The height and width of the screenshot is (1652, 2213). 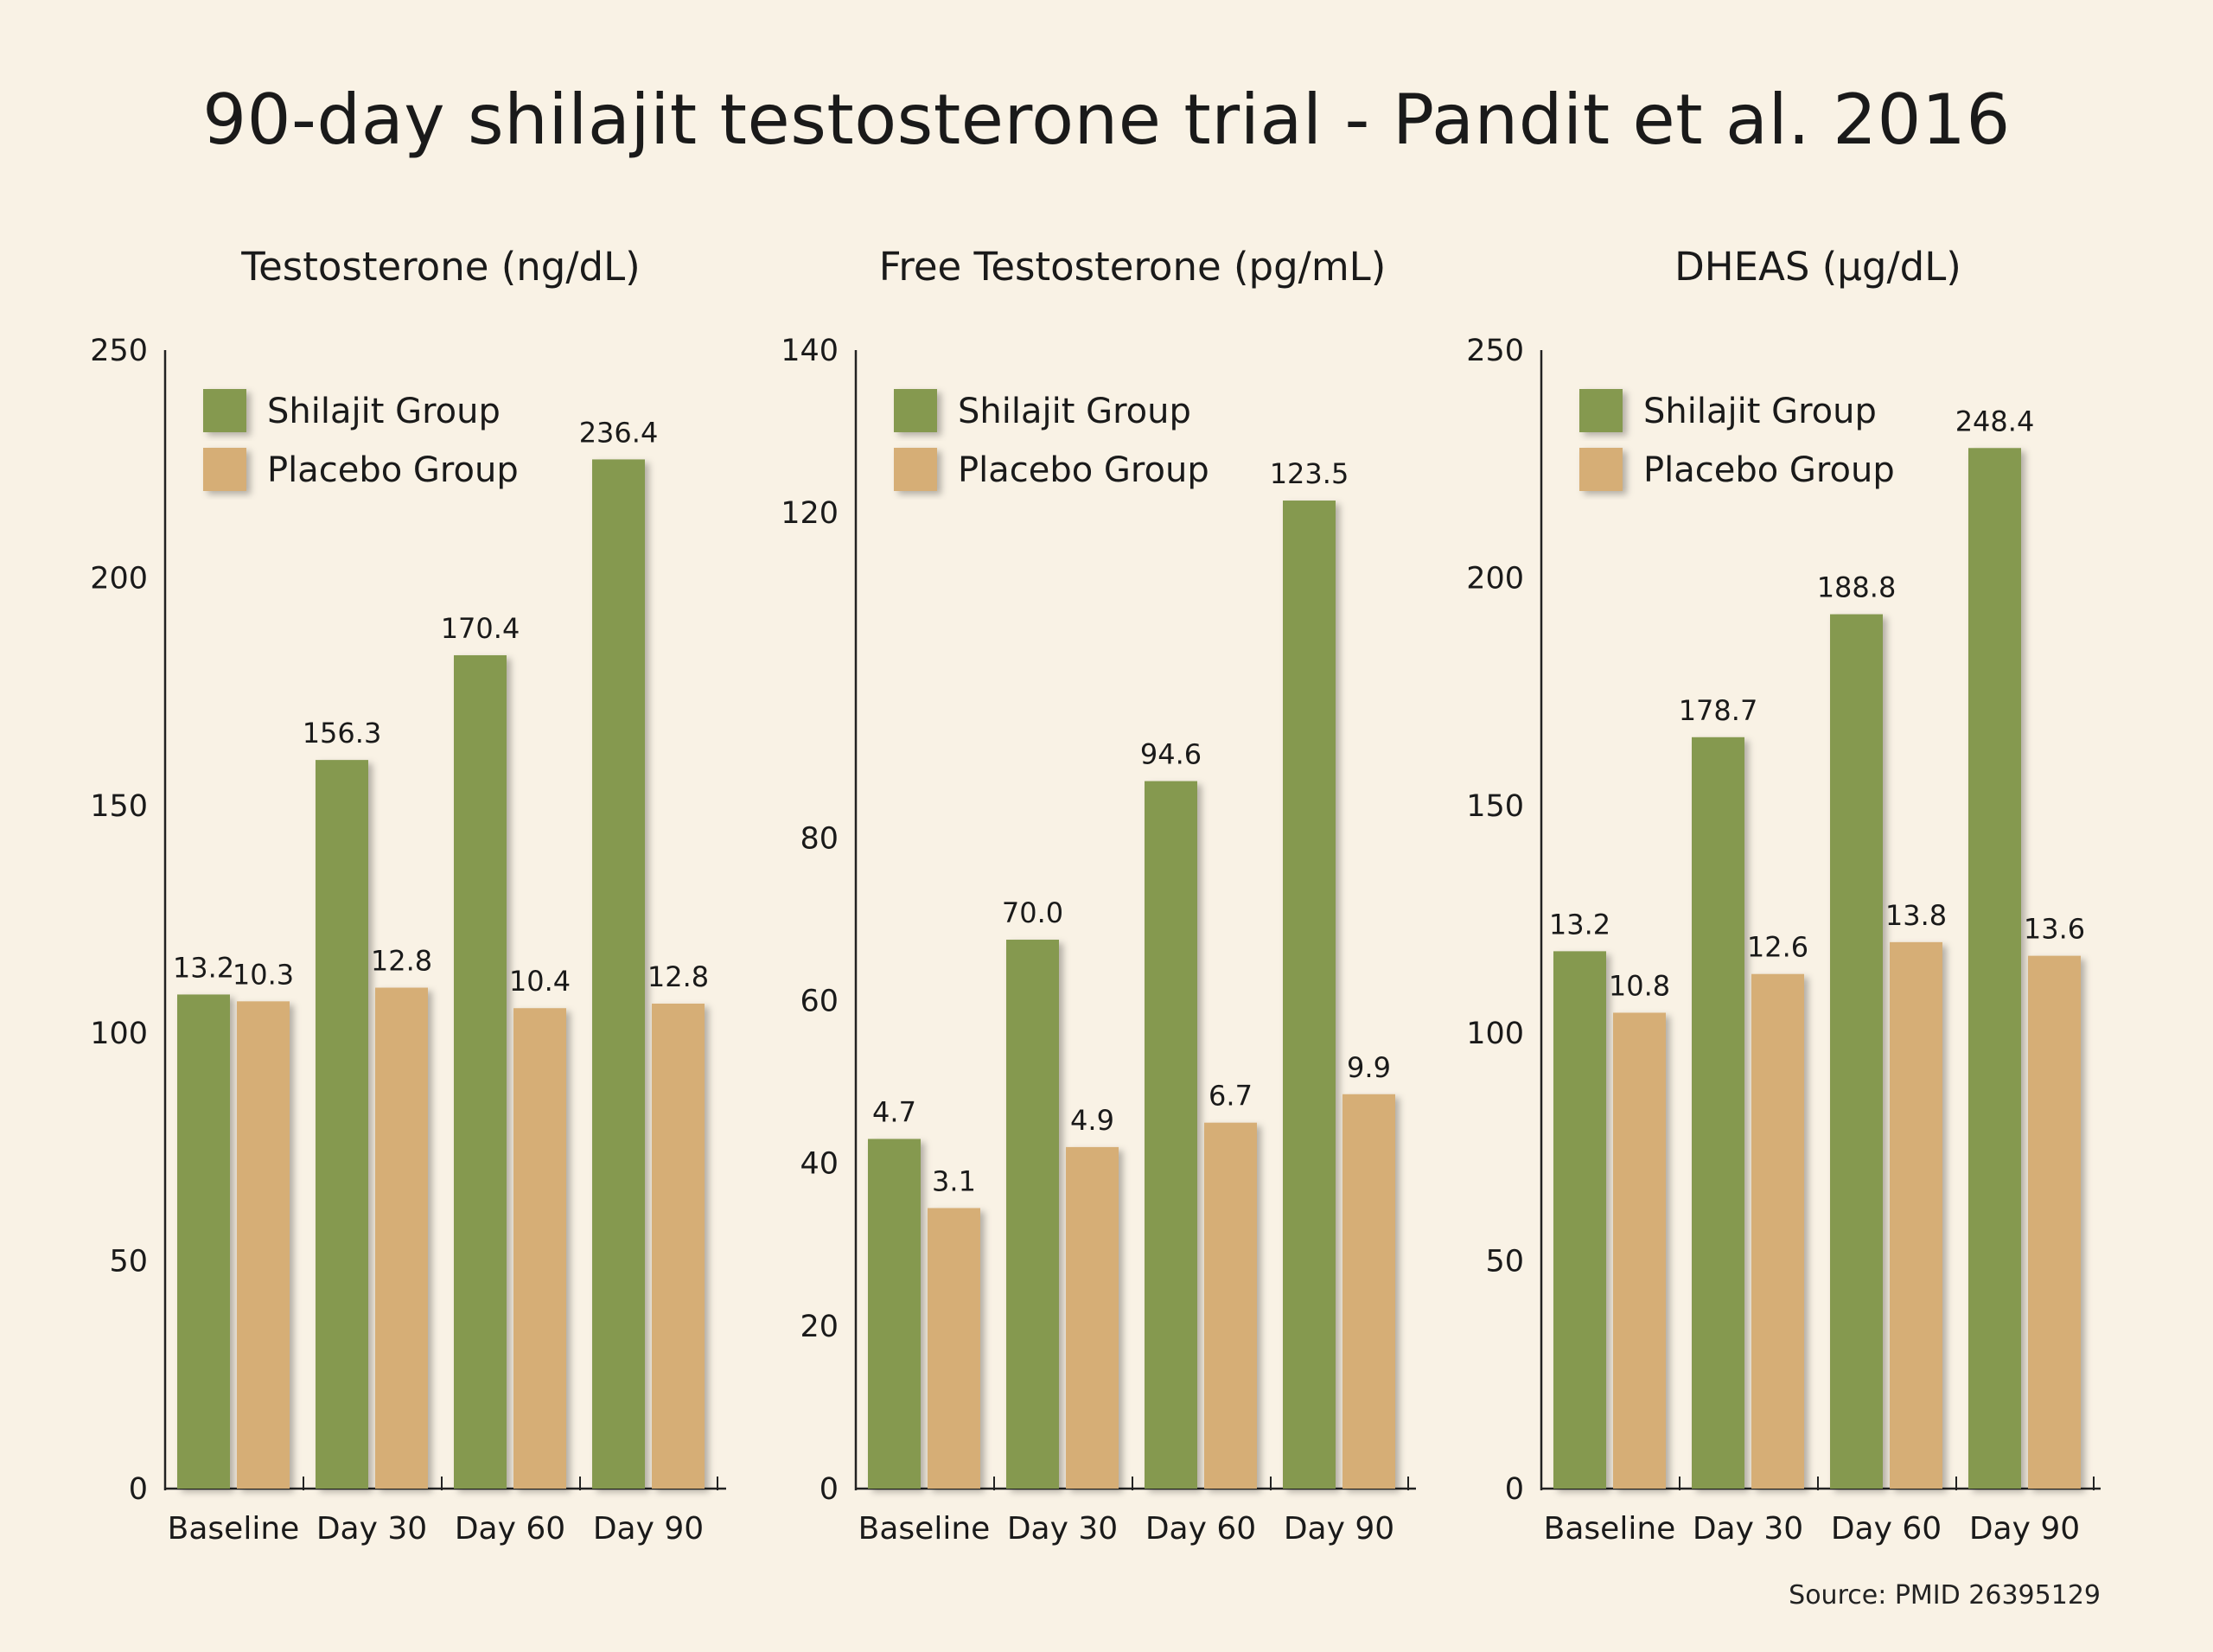 I want to click on y-tick-label: 80, so click(x=819, y=839).